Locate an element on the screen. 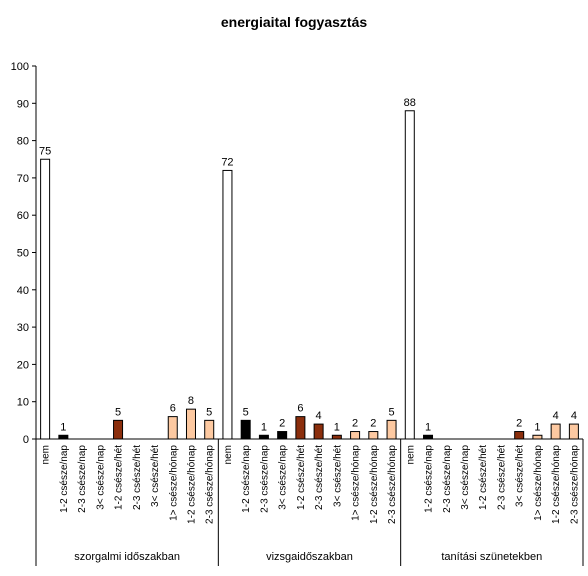  y-tick-label: 70 is located at coordinates (23, 179).